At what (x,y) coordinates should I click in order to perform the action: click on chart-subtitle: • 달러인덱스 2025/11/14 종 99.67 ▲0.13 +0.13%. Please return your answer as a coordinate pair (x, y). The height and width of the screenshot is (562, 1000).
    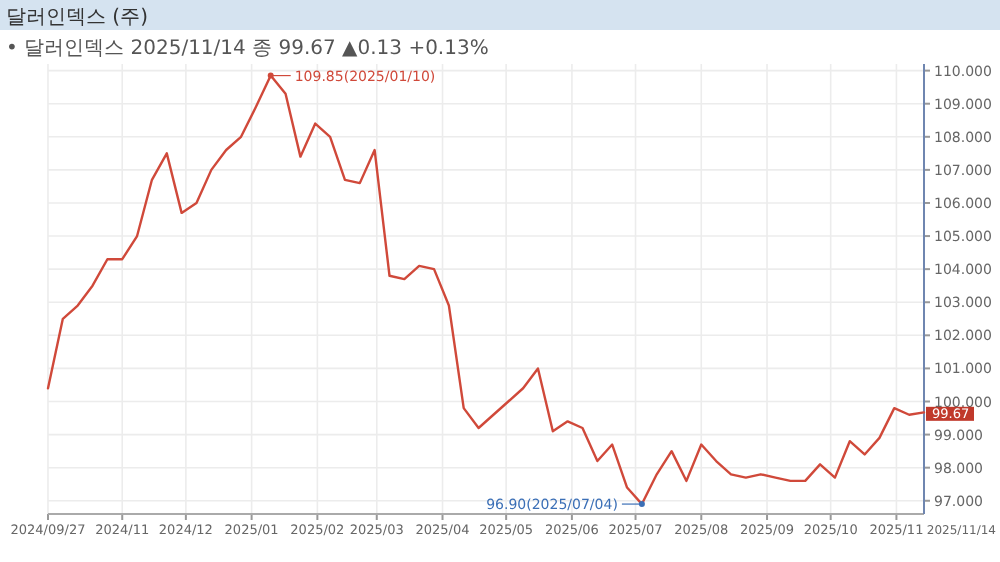
    Looking at the image, I should click on (247, 49).